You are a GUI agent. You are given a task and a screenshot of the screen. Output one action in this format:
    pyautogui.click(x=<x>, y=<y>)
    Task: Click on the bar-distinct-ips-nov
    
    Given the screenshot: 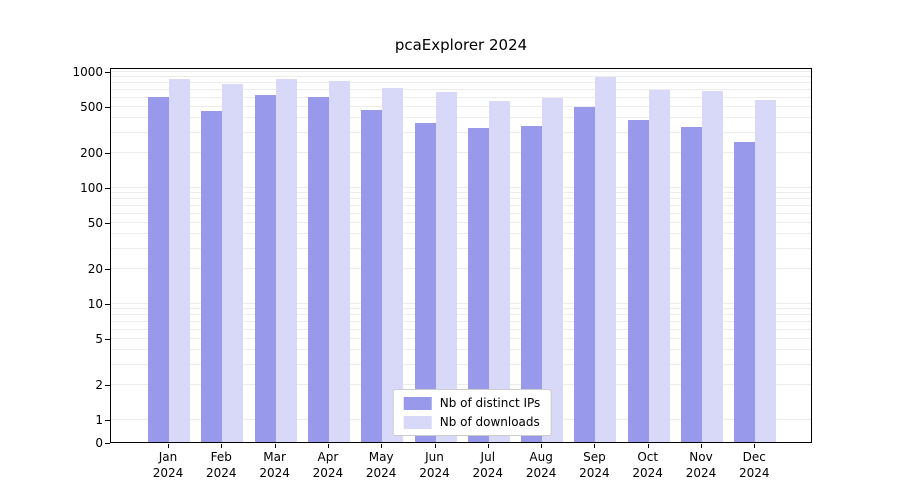 What is the action you would take?
    pyautogui.click(x=691, y=284)
    